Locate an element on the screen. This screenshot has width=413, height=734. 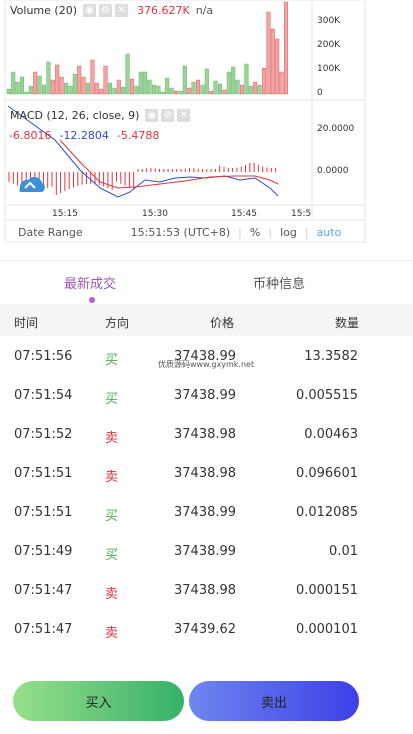
macd-line is located at coordinates (143, 151).